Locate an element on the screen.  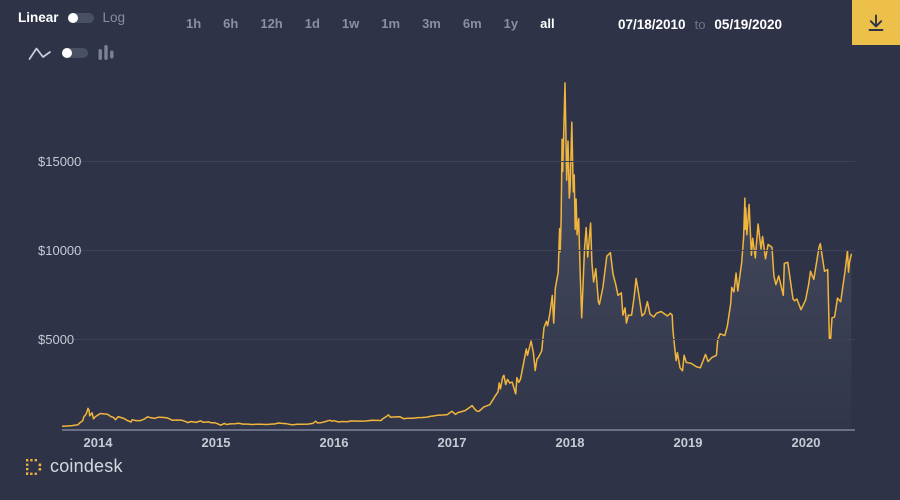
date-range-picker: 07/18/2010 to 05/19/2020 is located at coordinates (700, 24).